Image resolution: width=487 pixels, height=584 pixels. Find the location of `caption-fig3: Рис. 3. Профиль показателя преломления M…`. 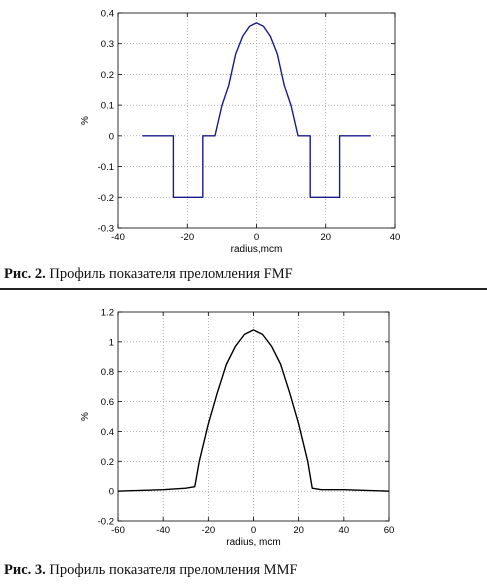

caption-fig3: Рис. 3. Профиль показателя преломления M… is located at coordinates (151, 570).